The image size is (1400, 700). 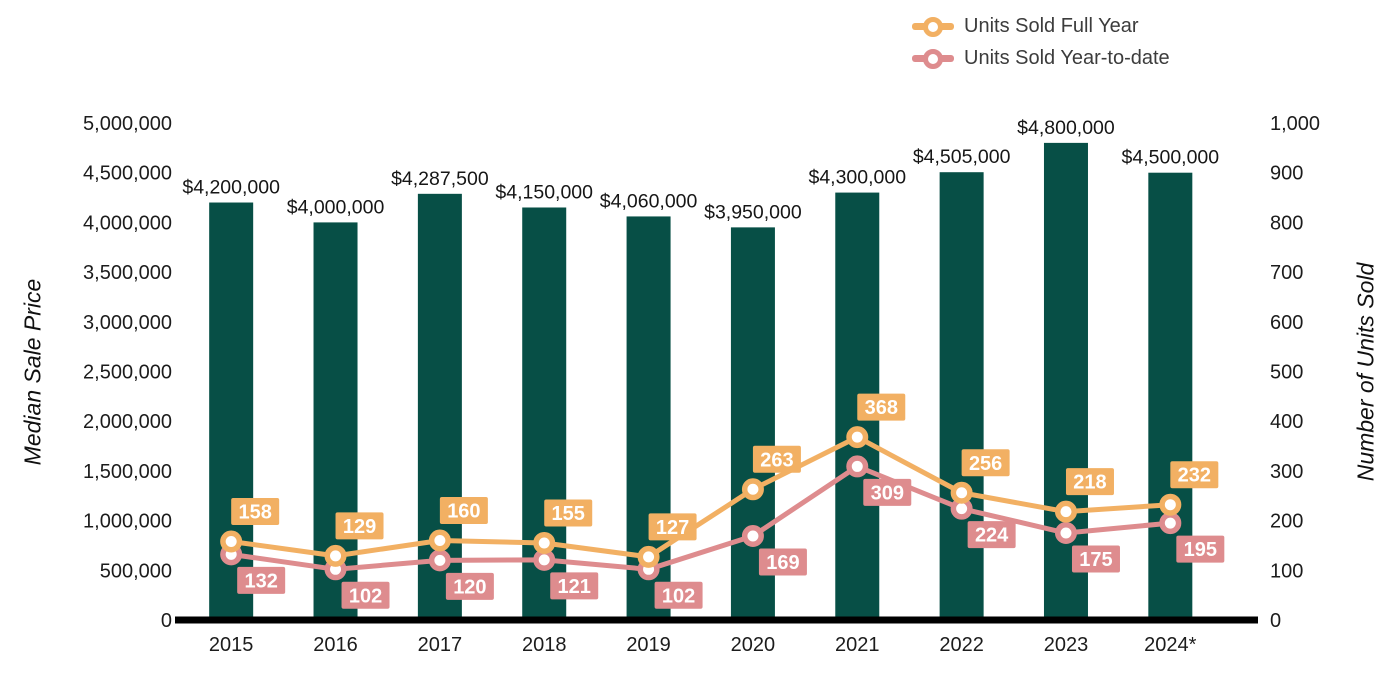 I want to click on marker-units-sold-year-to-date-2017, so click(x=439, y=560).